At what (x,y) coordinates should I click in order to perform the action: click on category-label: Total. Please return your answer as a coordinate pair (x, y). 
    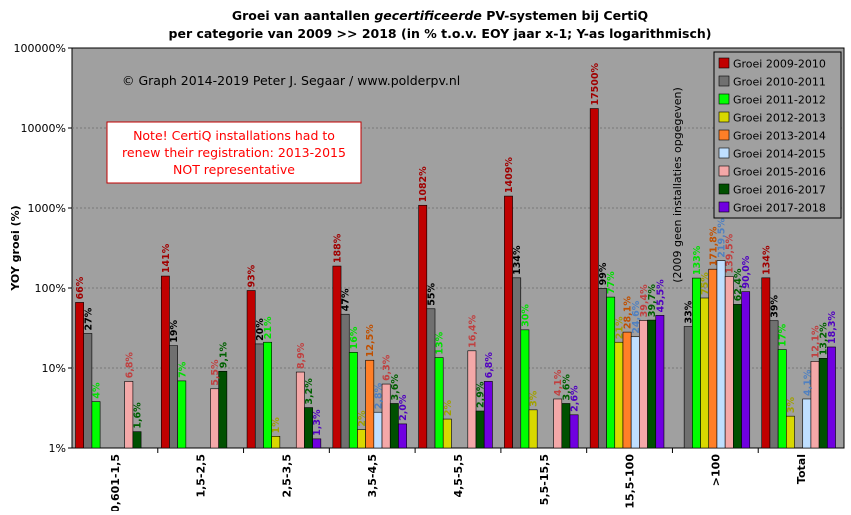
    Looking at the image, I should click on (801, 469).